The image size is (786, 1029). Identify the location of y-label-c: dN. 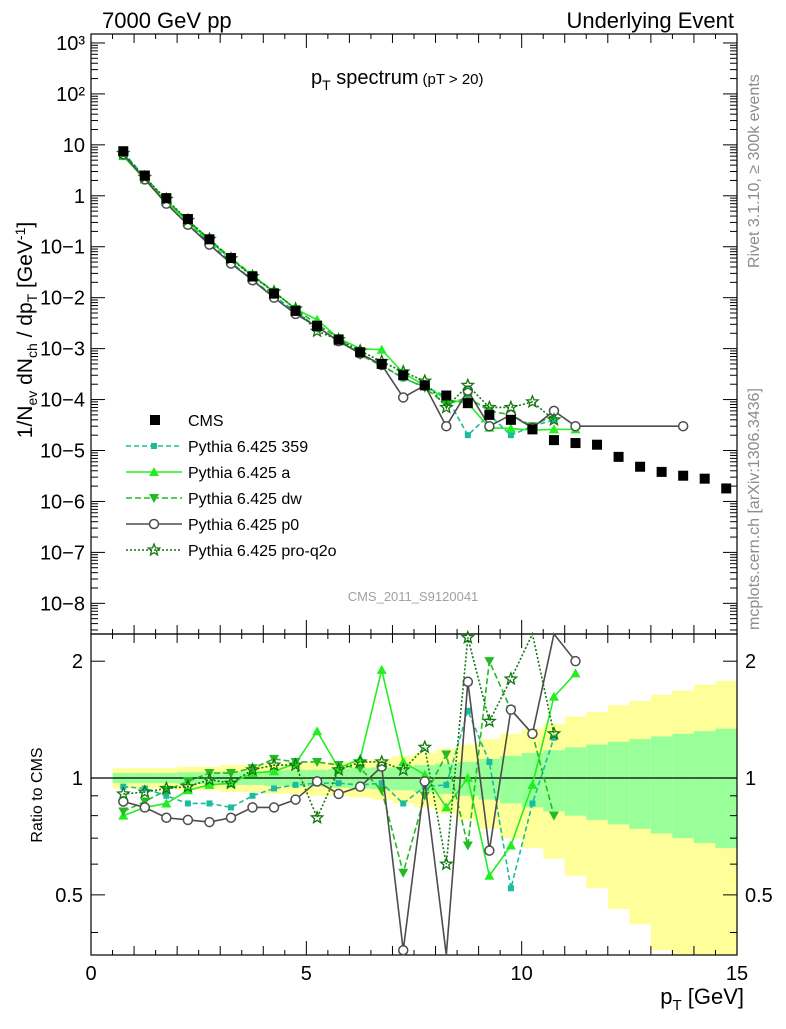
(25, 374).